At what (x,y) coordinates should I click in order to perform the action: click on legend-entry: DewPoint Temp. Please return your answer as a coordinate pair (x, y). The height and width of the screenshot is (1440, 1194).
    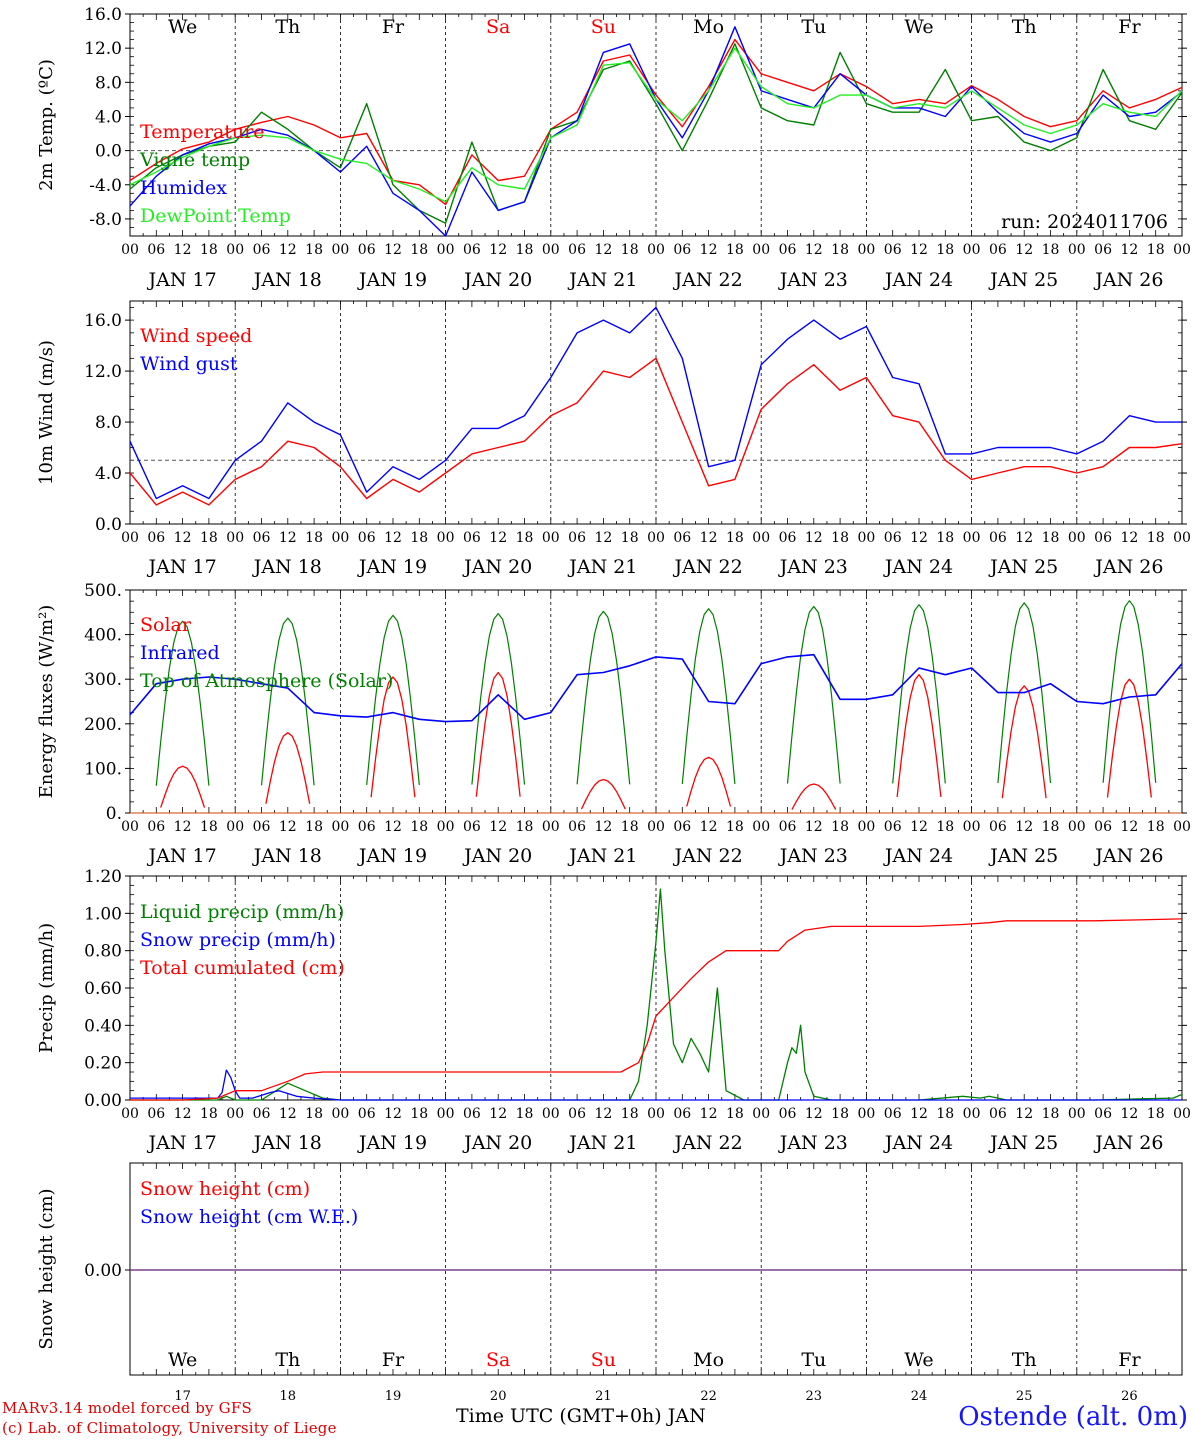
    Looking at the image, I should click on (215, 216).